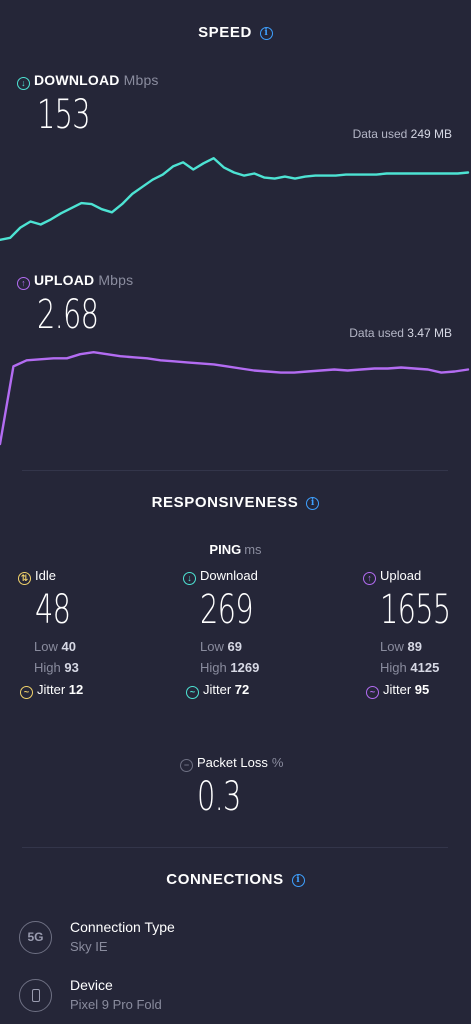 The height and width of the screenshot is (1024, 471). I want to click on upload-data-used-label: Data used, so click(376, 333).